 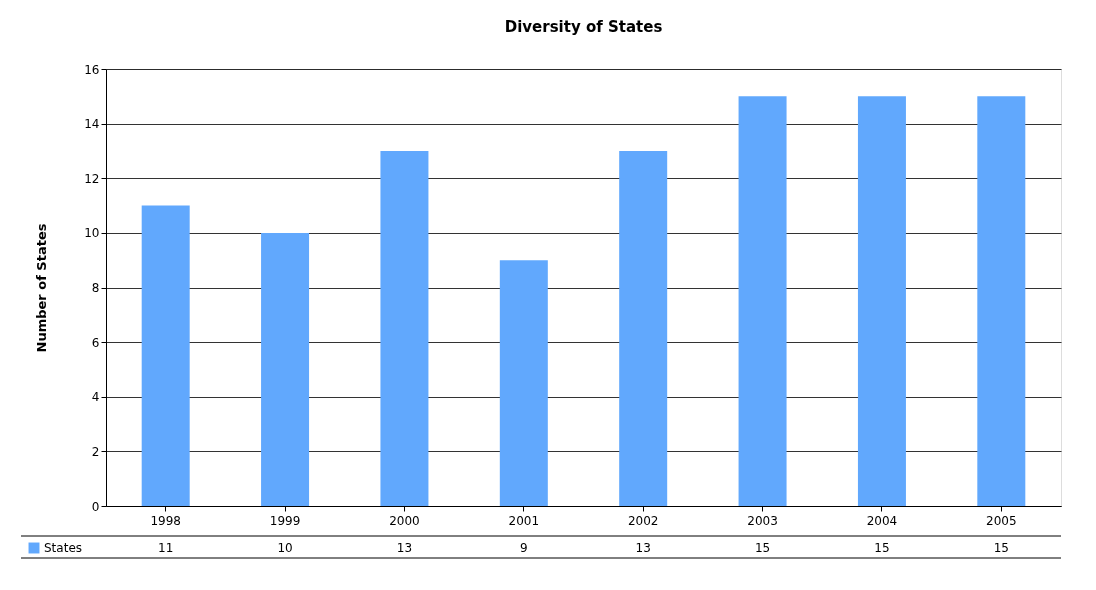 What do you see at coordinates (285, 548) in the screenshot?
I see `data-label: 10` at bounding box center [285, 548].